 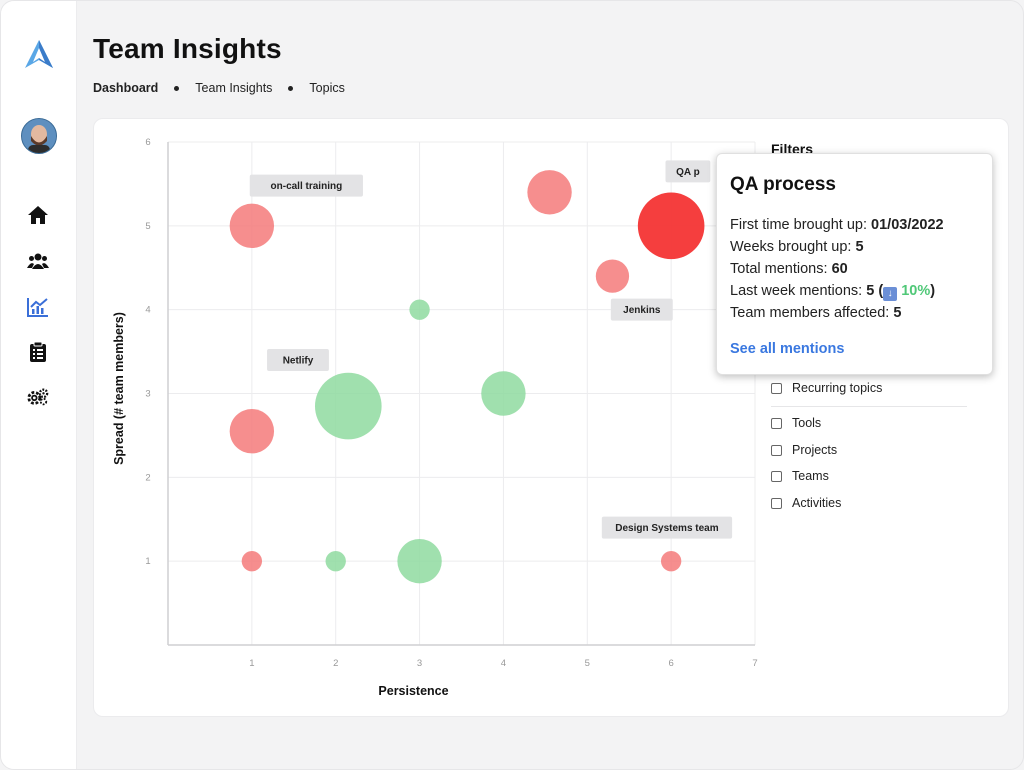 I want to click on bubble-label: Design Systems team, so click(x=666, y=528).